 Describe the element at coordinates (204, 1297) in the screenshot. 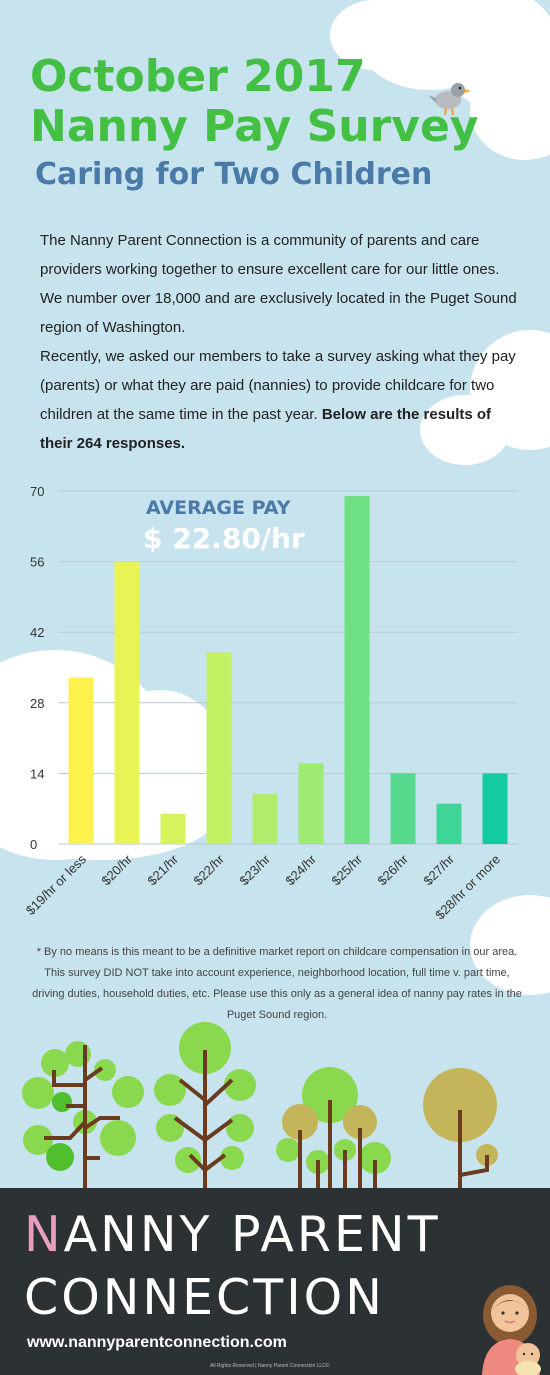

I see `brand-name-line-2: CONNECTION` at that location.